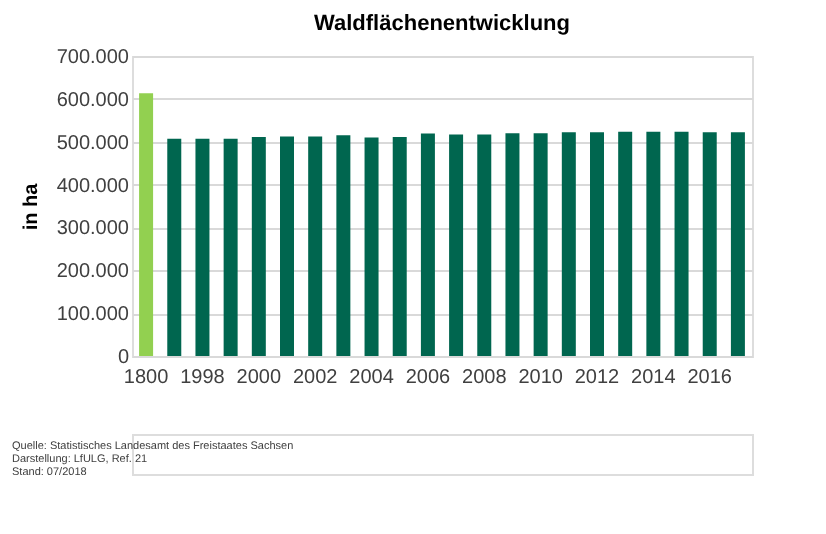 The image size is (826, 534). Describe the element at coordinates (93, 58) in the screenshot. I see `y-tick-label: 700.000` at that location.